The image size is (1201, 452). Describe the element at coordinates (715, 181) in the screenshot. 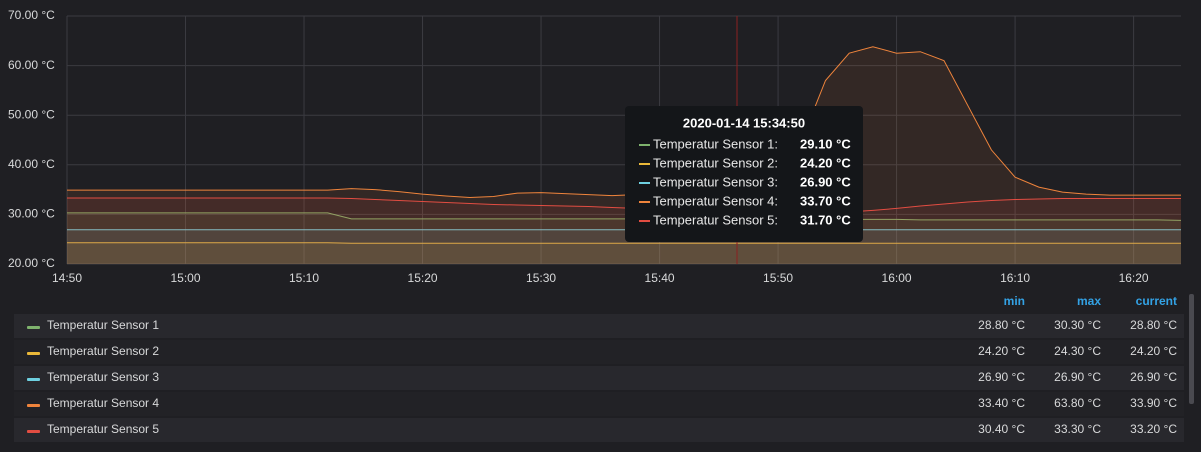

I see `tooltip-label: Temperatur Sensor 3:` at that location.